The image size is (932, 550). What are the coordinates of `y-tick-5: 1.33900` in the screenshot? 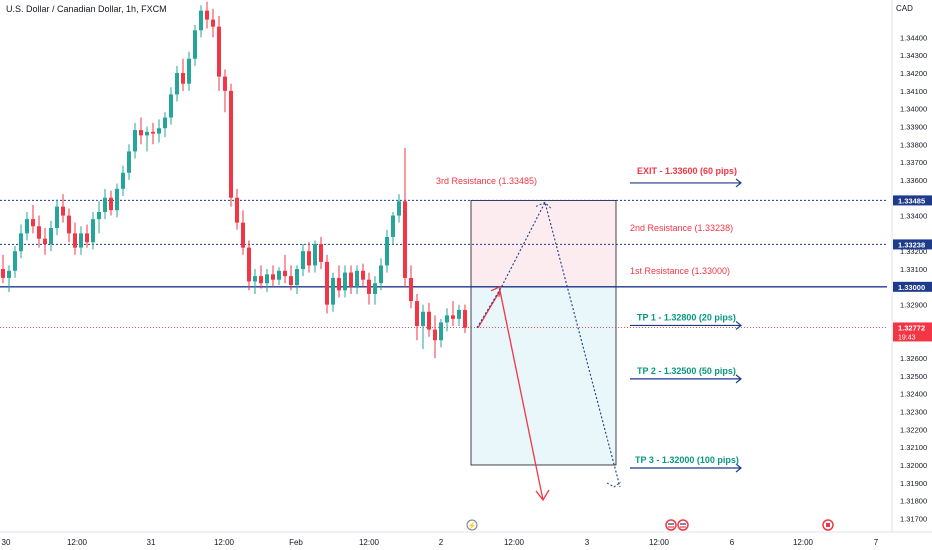 It's located at (913, 126).